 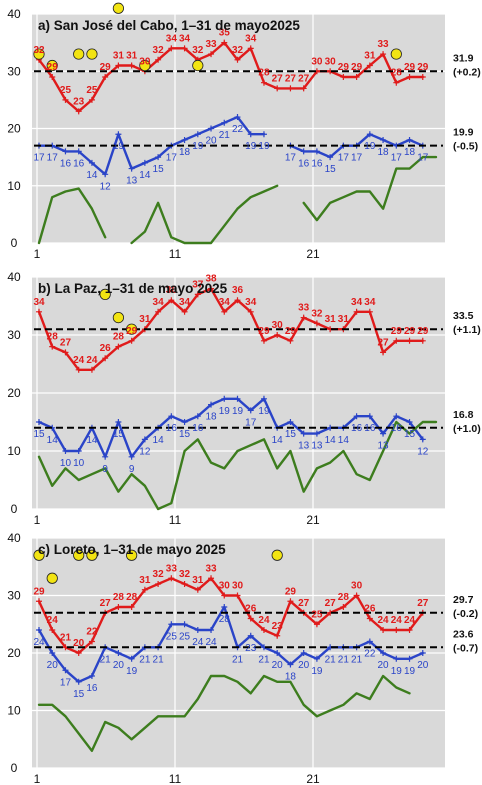 I want to click on tmax-data-label: 23, so click(x=278, y=626).